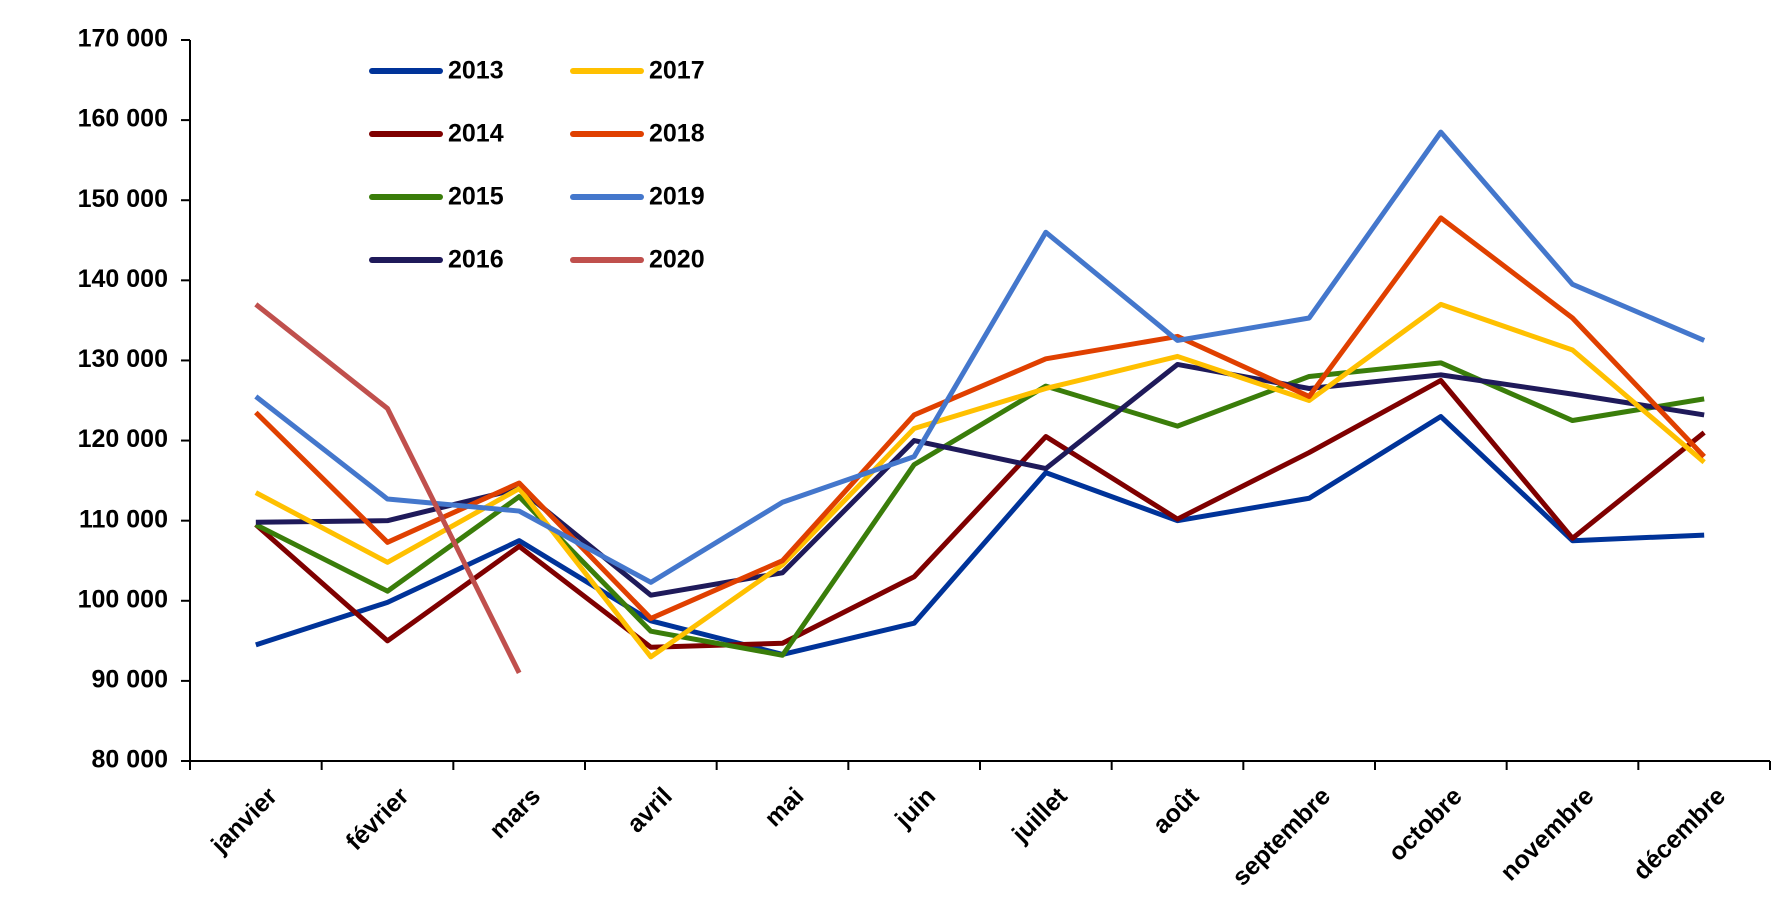  What do you see at coordinates (123, 119) in the screenshot?
I see `y-tick-label: 160 000` at bounding box center [123, 119].